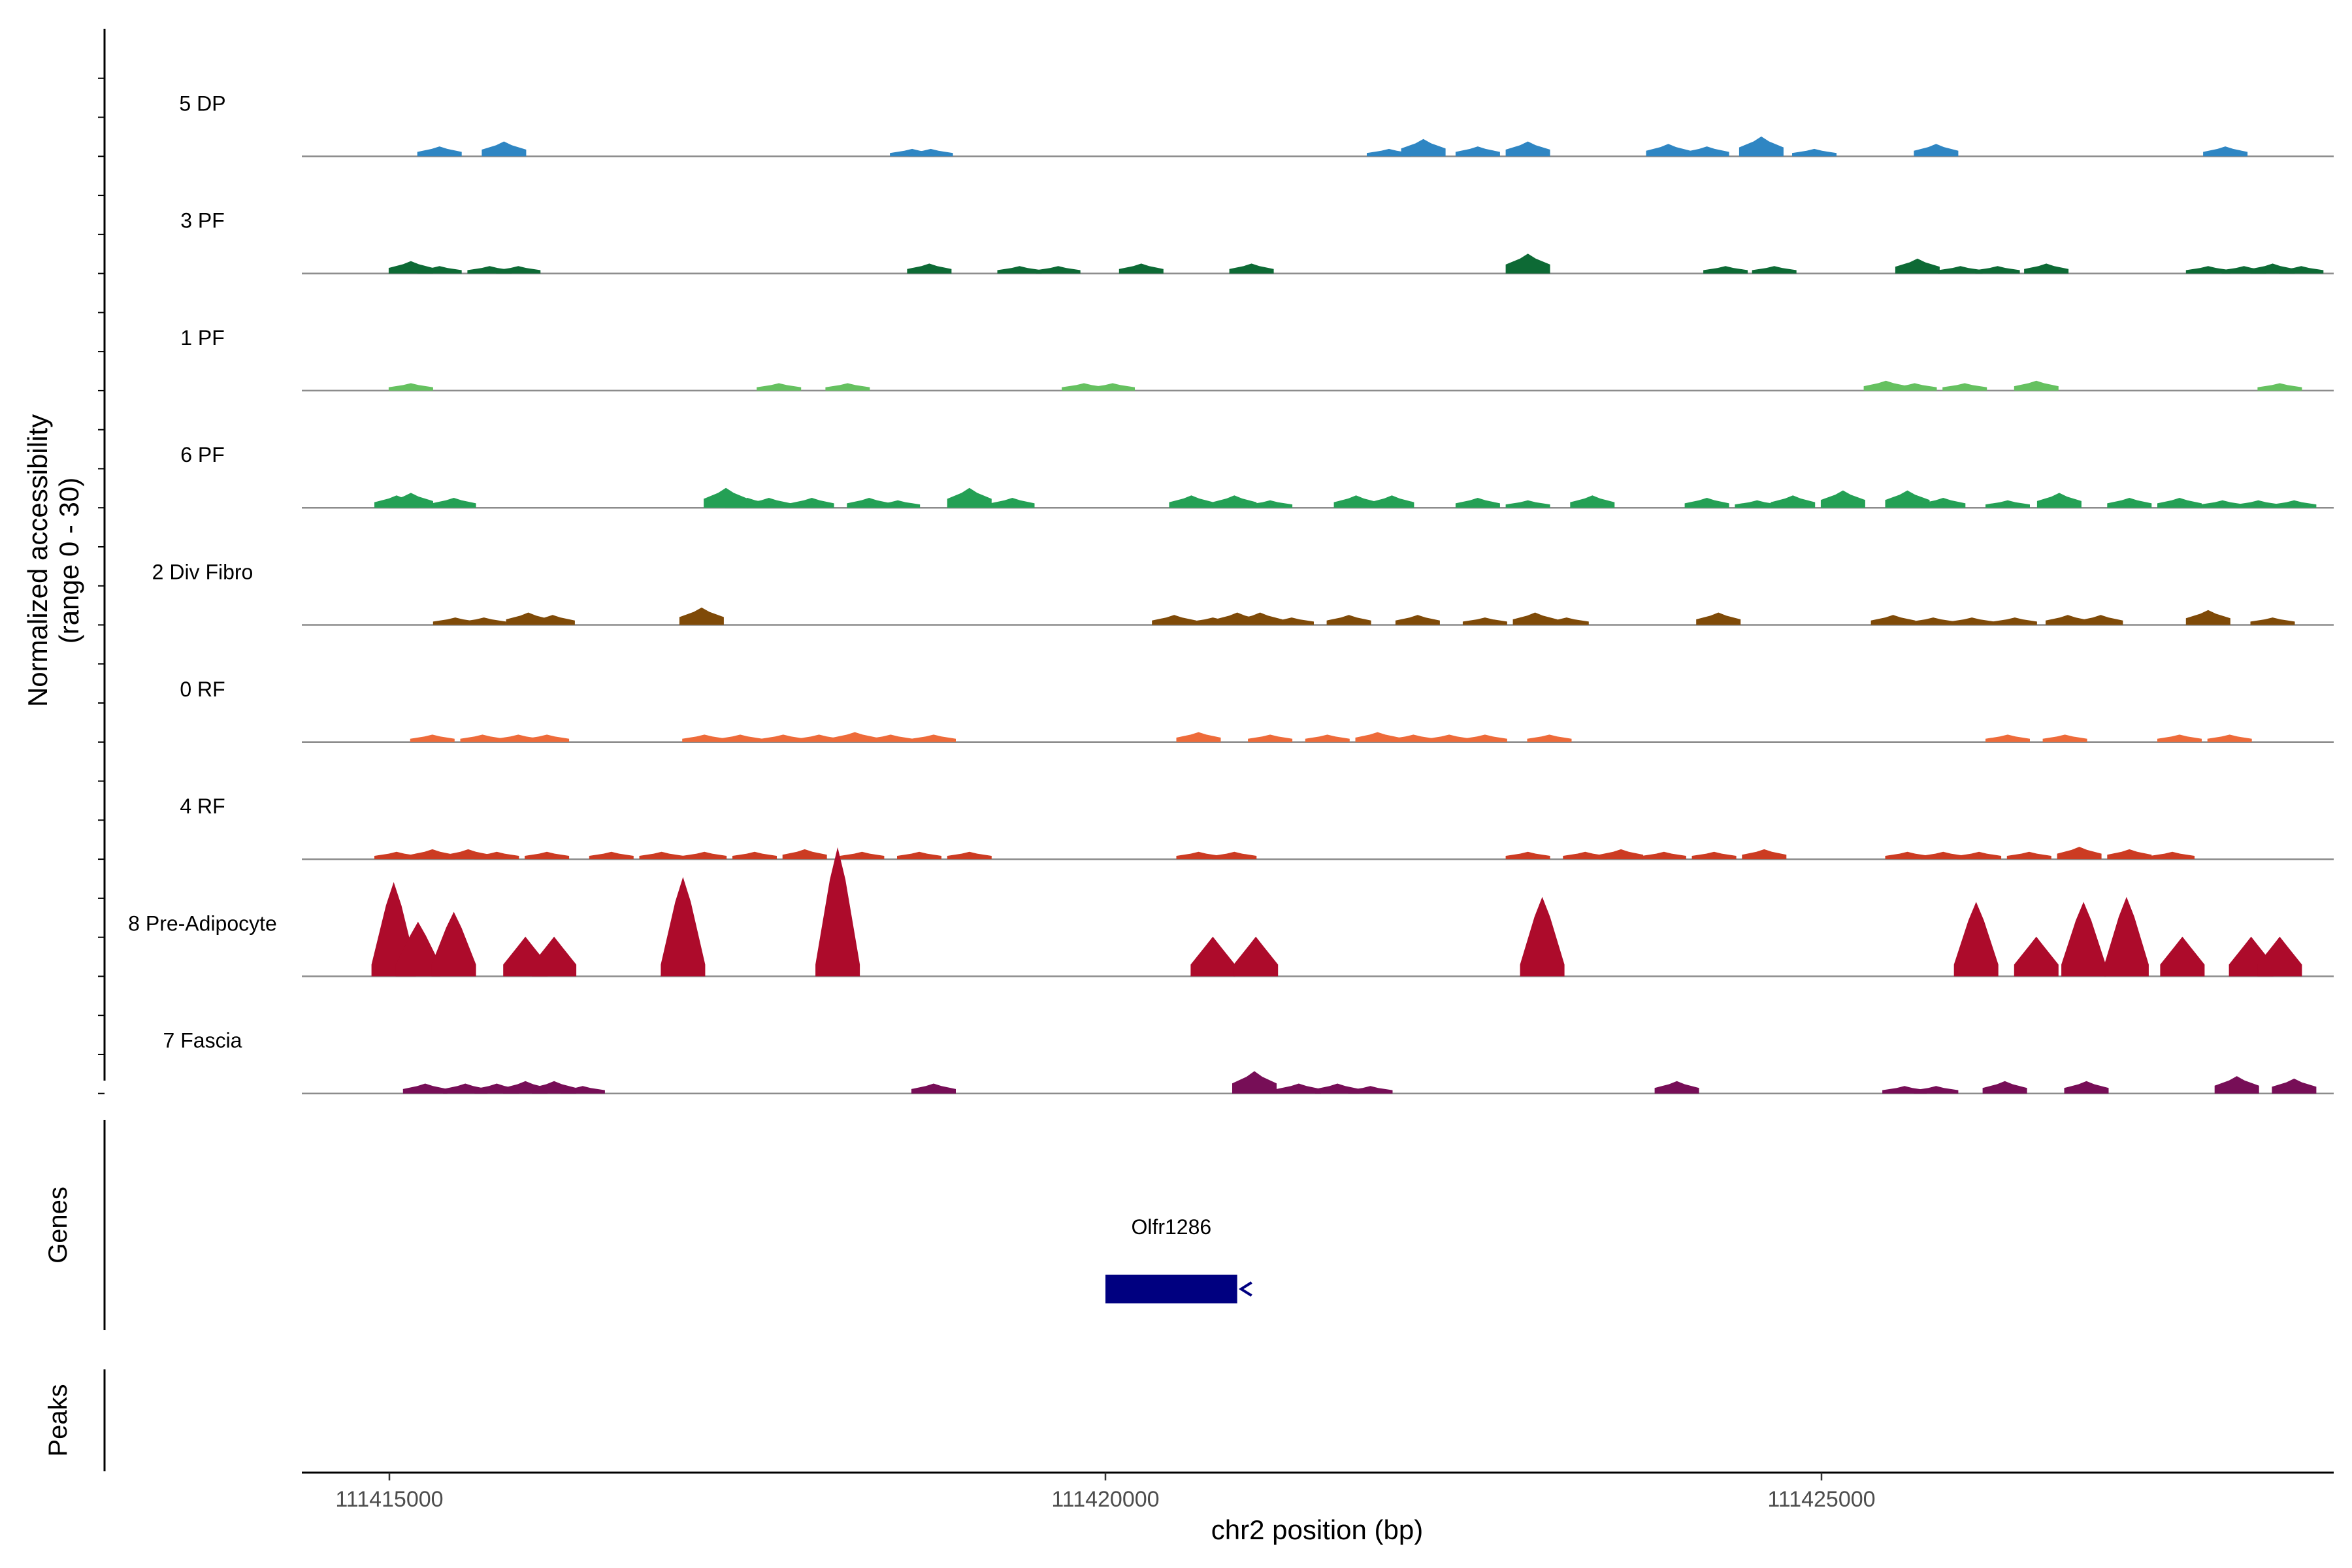 The width and height of the screenshot is (2352, 1568). I want to click on track-1-pf, so click(1318, 386).